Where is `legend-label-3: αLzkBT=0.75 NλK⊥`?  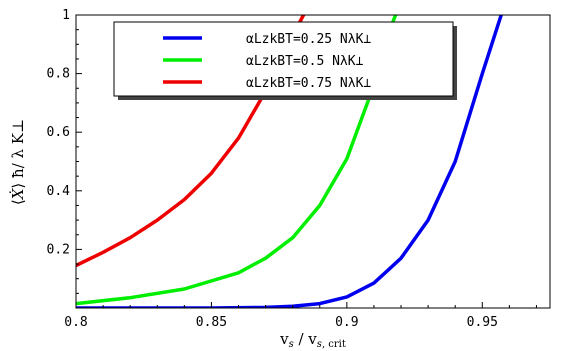 legend-label-3: αLzkBT=0.75 NλK⊥ is located at coordinates (308, 83).